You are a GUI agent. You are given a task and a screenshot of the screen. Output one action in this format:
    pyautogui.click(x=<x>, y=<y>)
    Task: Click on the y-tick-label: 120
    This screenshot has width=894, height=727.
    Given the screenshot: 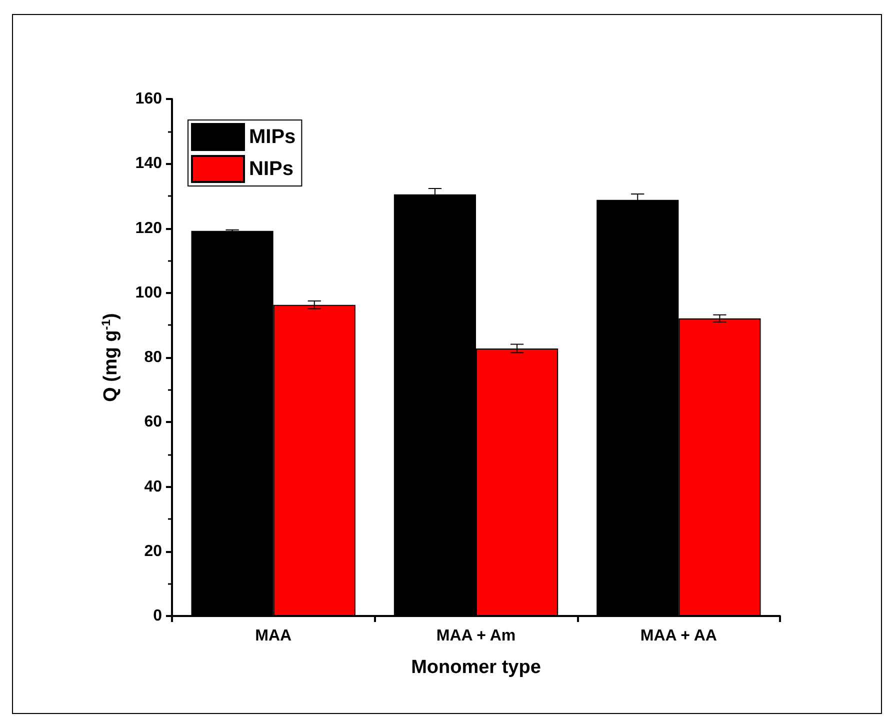 What is the action you would take?
    pyautogui.click(x=148, y=228)
    